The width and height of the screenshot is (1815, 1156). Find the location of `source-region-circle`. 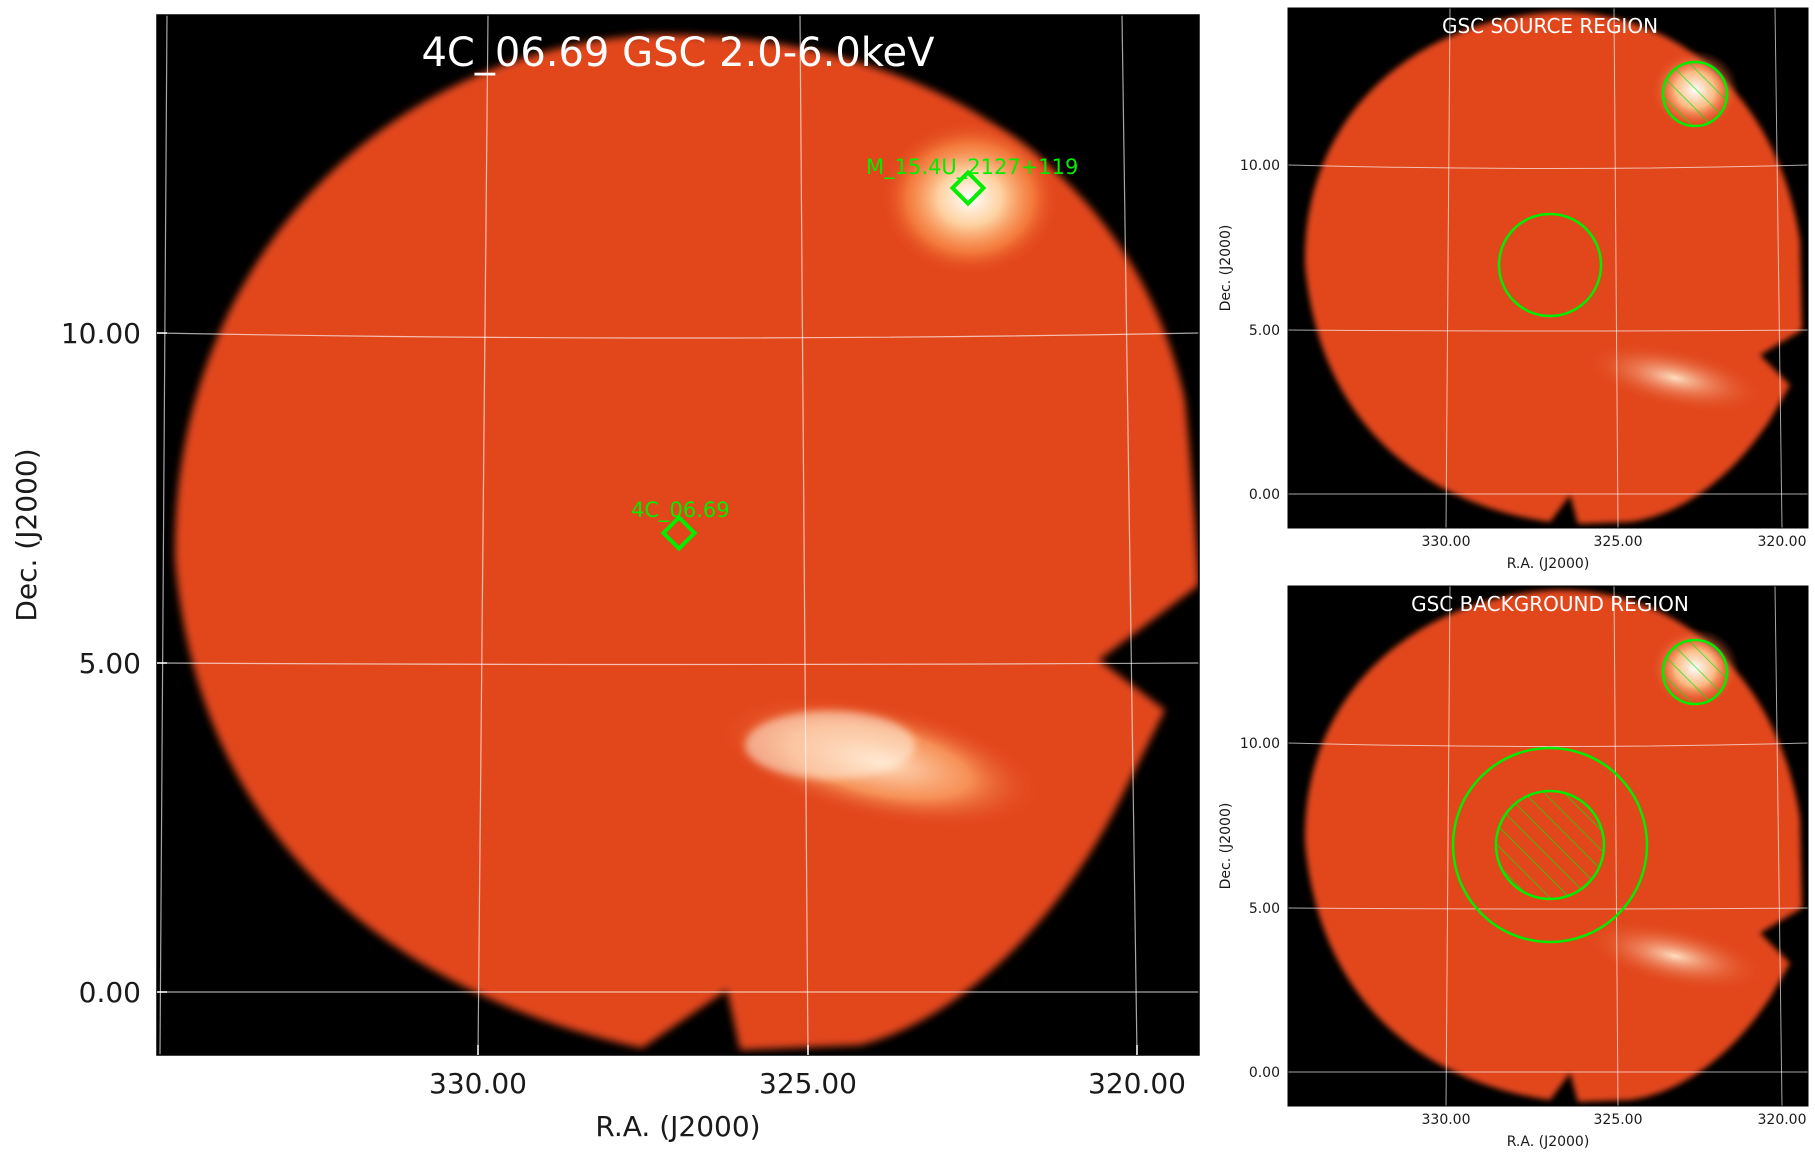

source-region-circle is located at coordinates (1550, 265).